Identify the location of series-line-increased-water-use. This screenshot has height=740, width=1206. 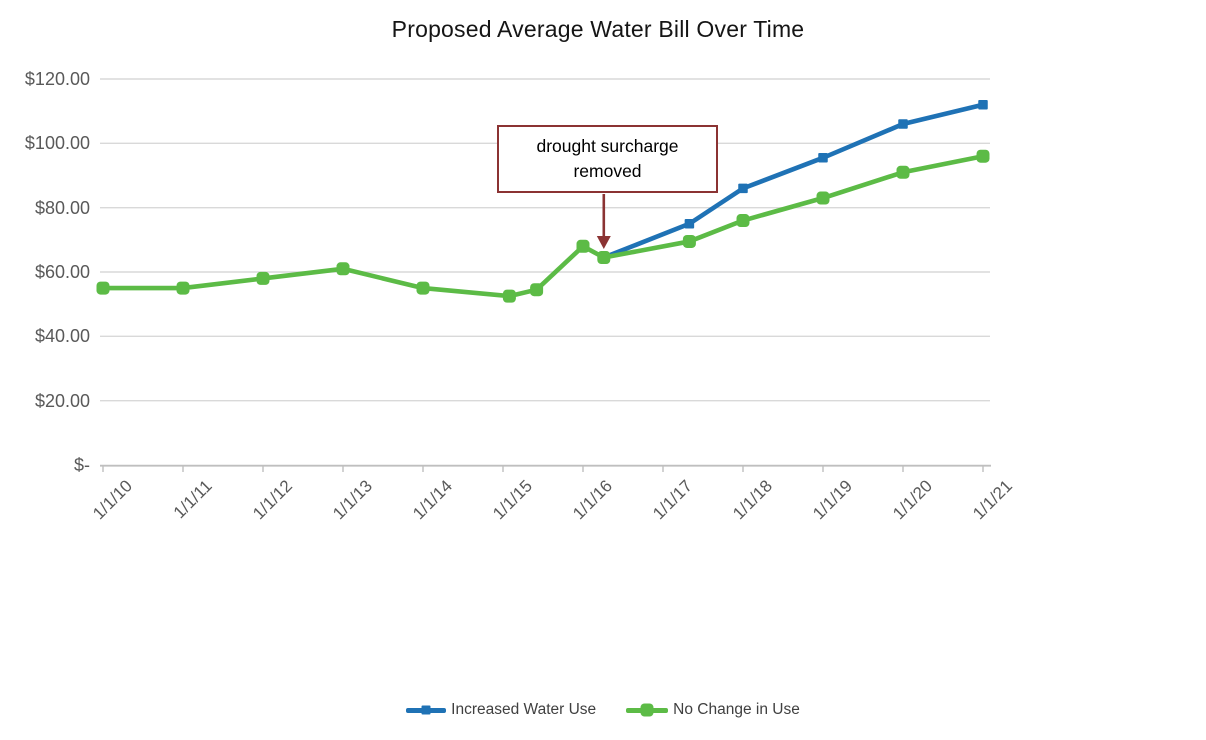
(793, 181).